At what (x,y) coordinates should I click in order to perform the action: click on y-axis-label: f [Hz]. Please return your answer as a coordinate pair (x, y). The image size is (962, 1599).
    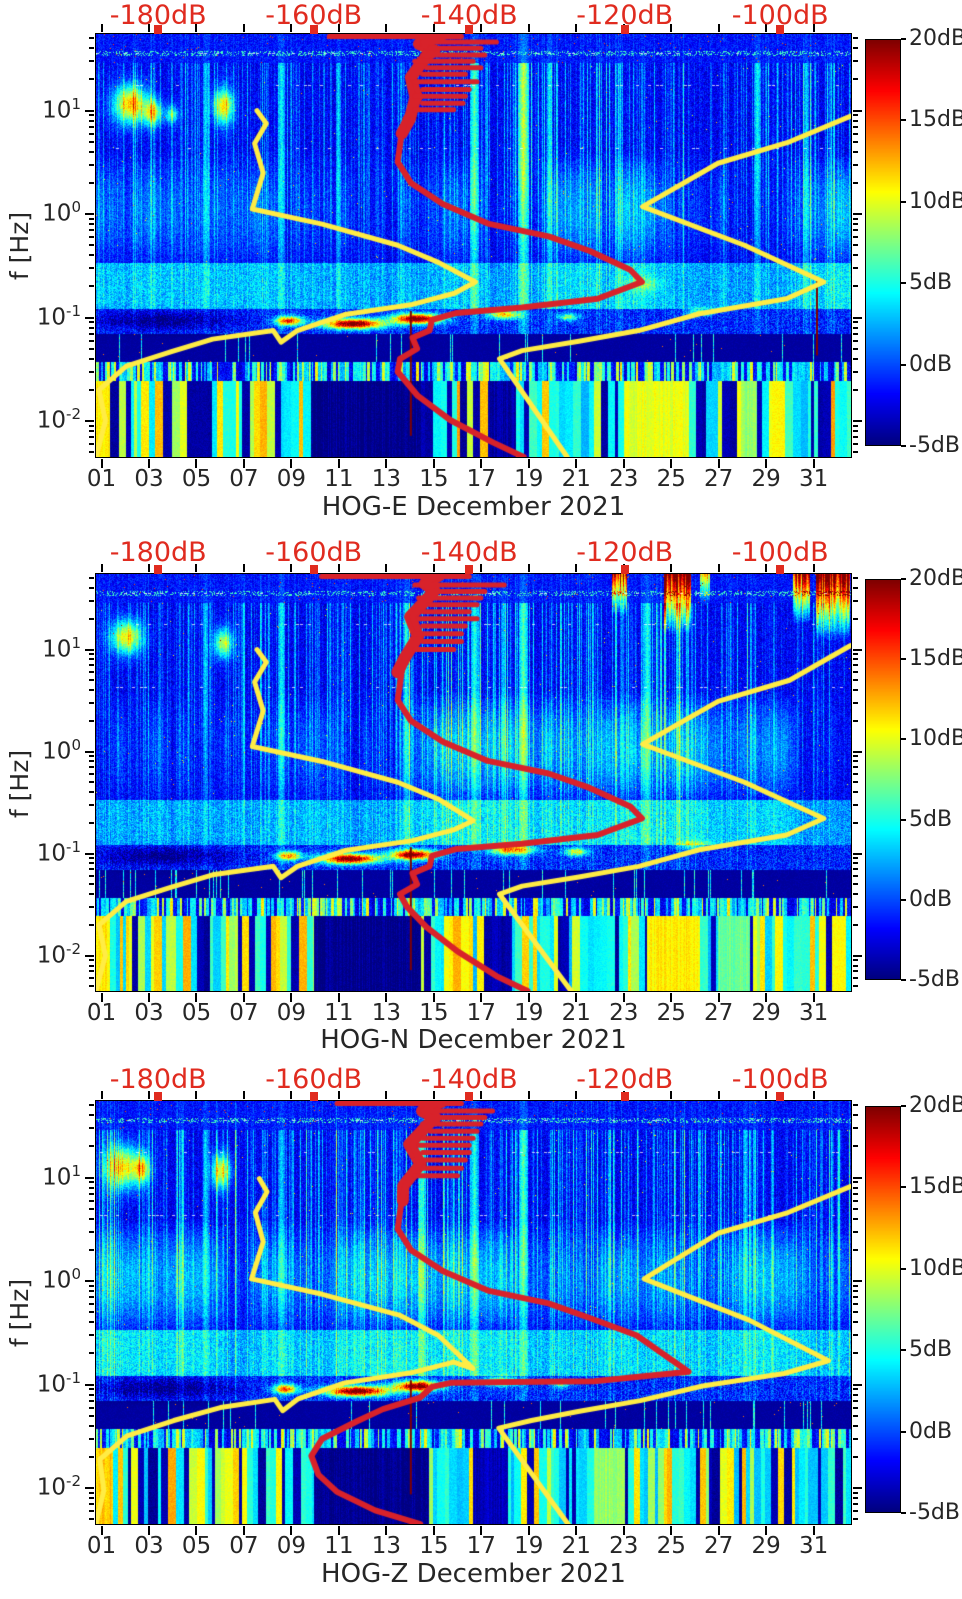
    Looking at the image, I should click on (19, 784).